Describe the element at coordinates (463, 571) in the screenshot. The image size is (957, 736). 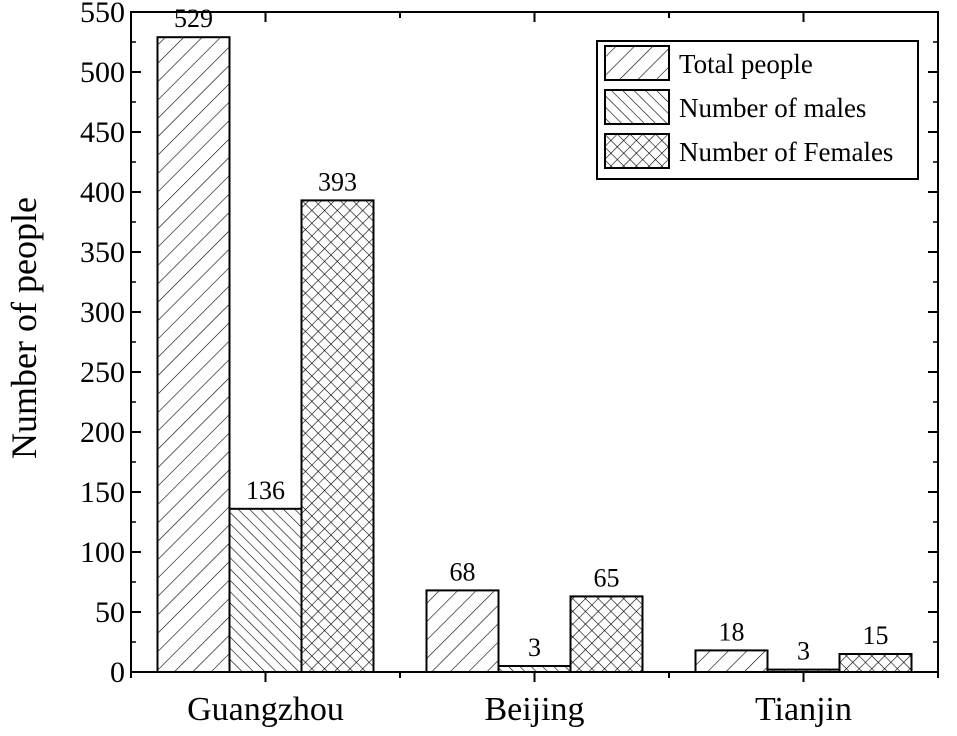
I see `bar-value-label: 68` at that location.